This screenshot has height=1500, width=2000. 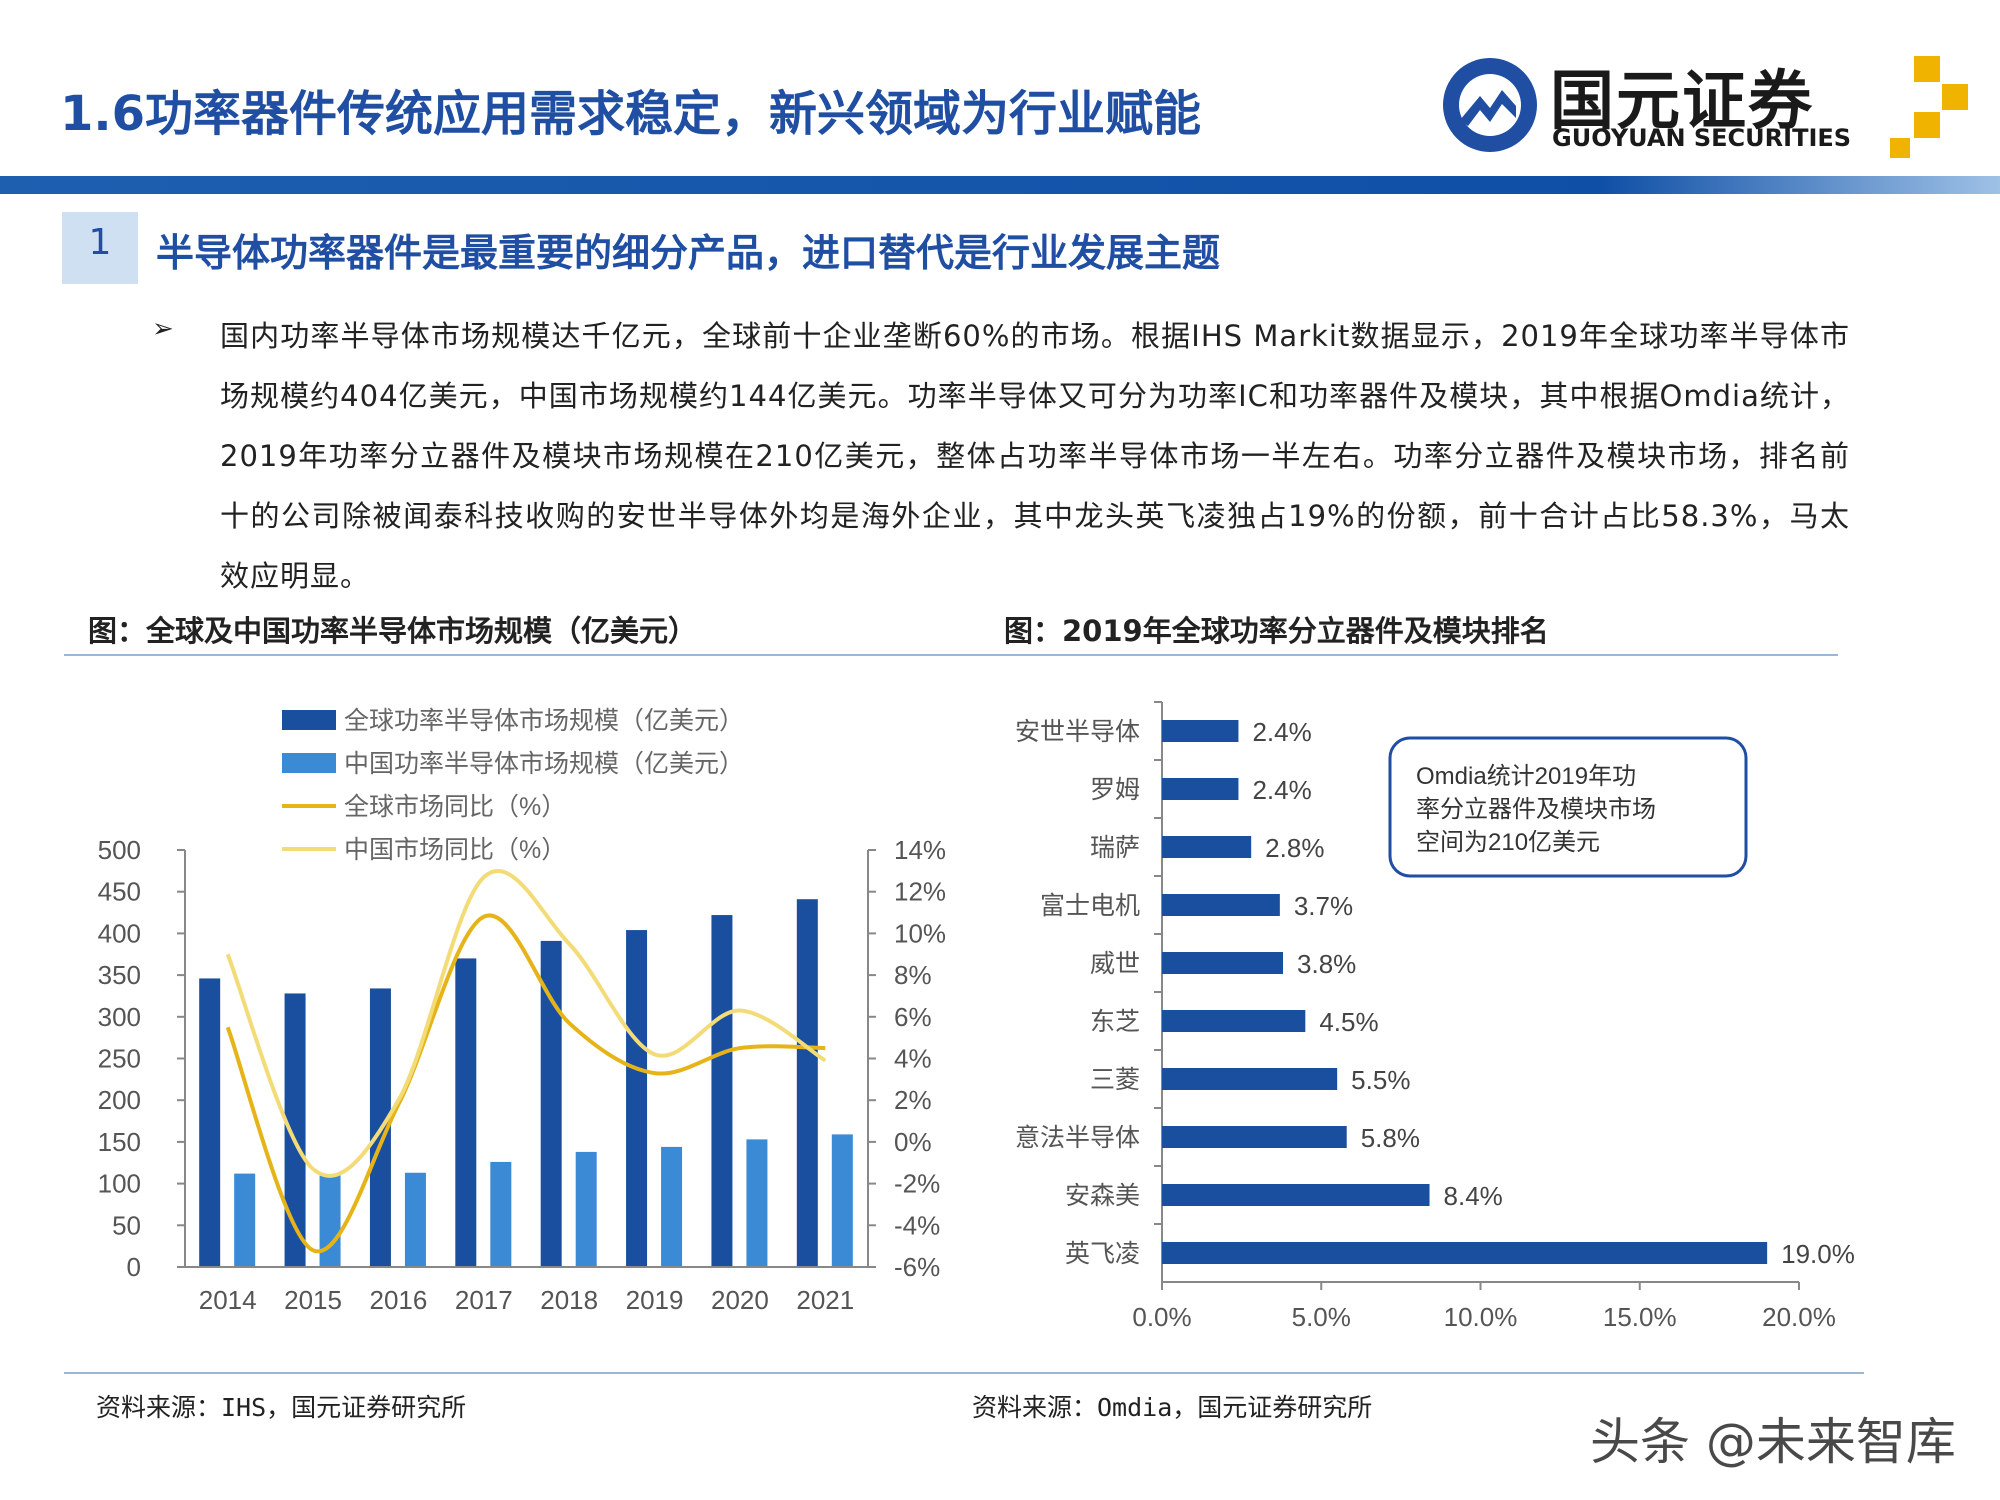 What do you see at coordinates (1799, 1317) in the screenshot?
I see `x-tick-label: 20.0%` at bounding box center [1799, 1317].